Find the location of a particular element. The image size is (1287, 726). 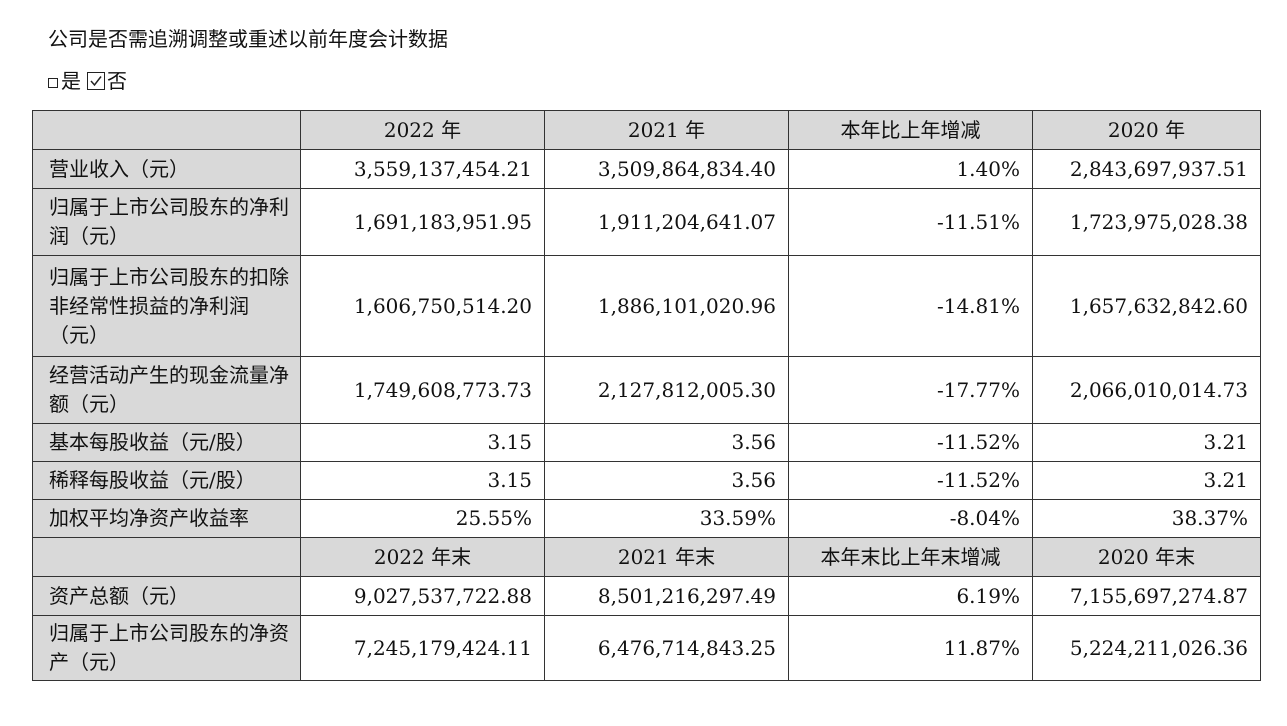

table-header-row: 2022 年 2021 年 本年比上年增减 2020 年 is located at coordinates (646, 130).